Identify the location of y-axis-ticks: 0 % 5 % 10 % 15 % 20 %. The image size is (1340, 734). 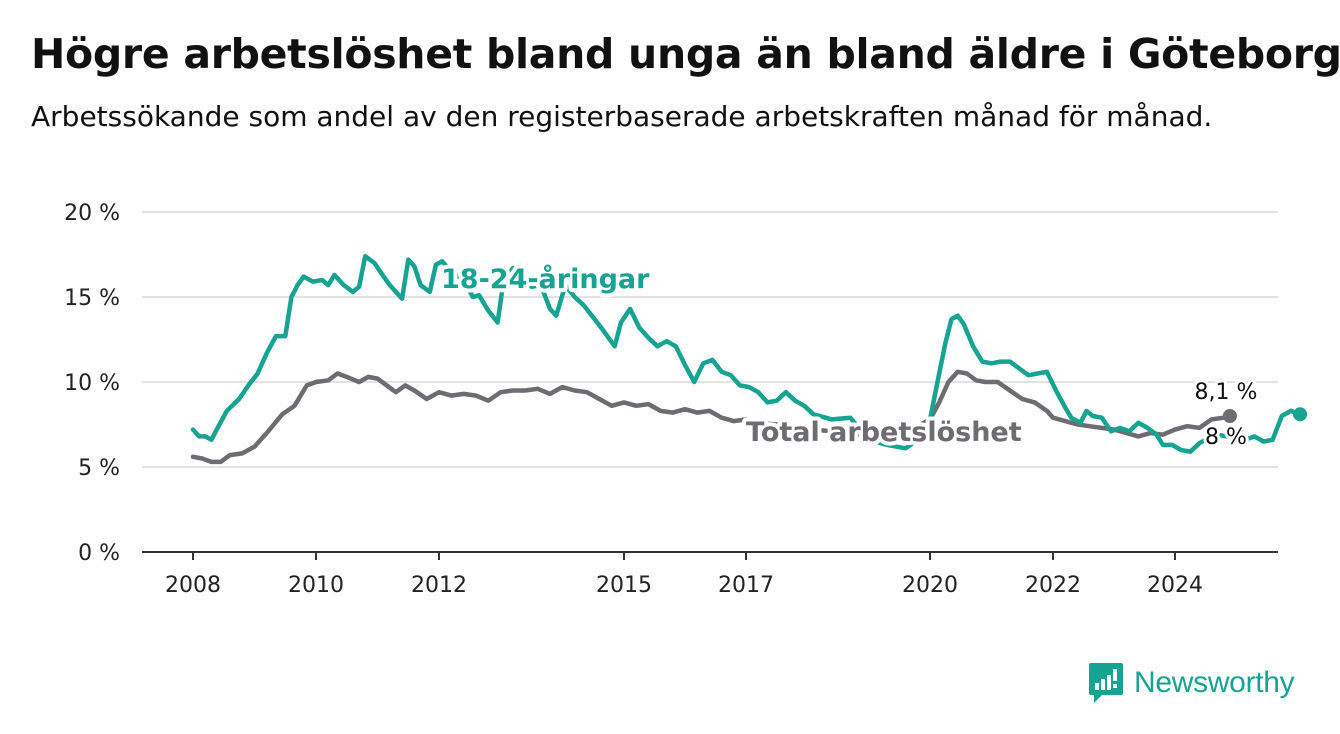
(92, 383).